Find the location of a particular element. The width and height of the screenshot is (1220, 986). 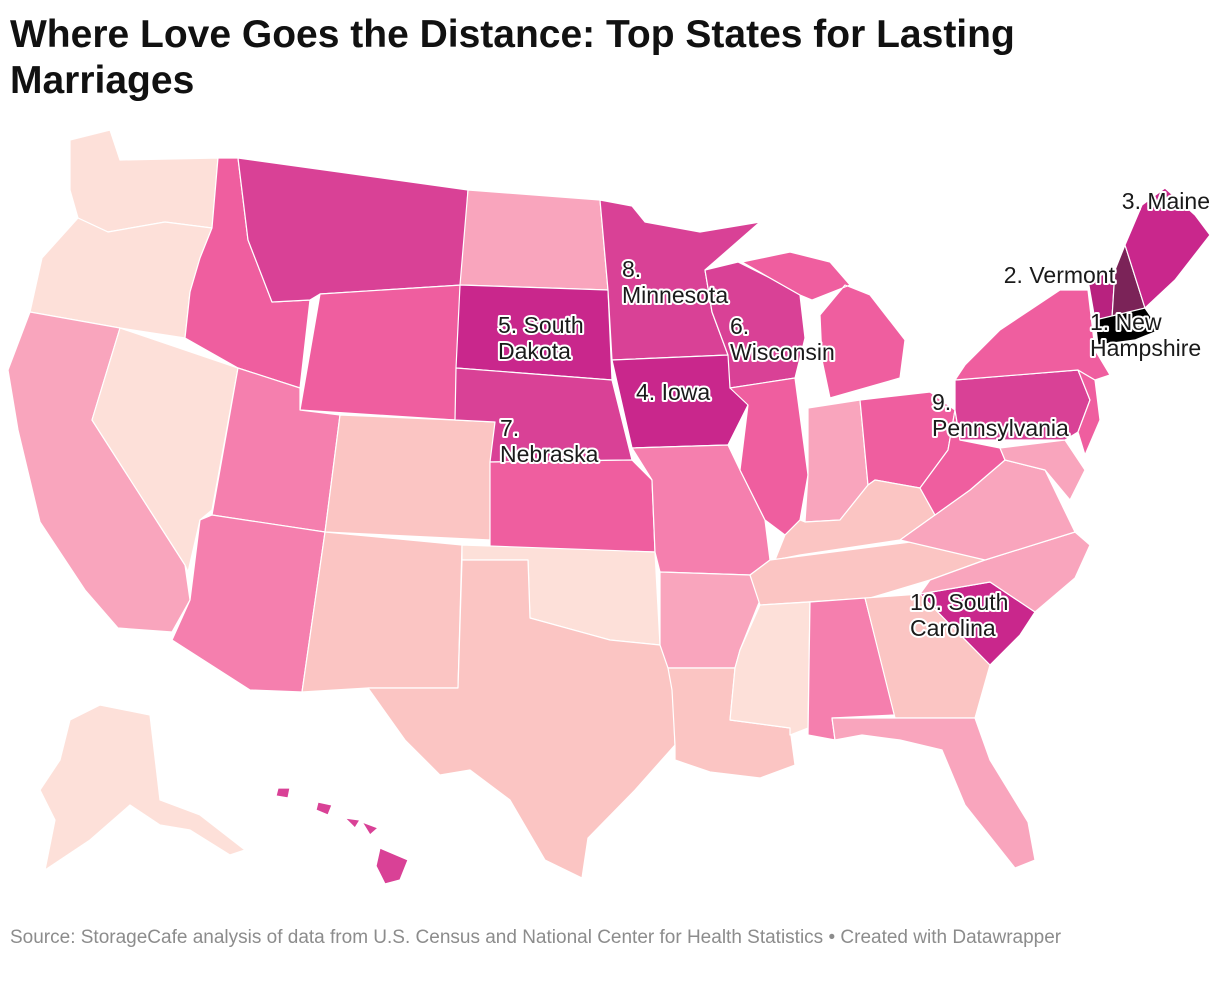

state-hi is located at coordinates (342, 836).